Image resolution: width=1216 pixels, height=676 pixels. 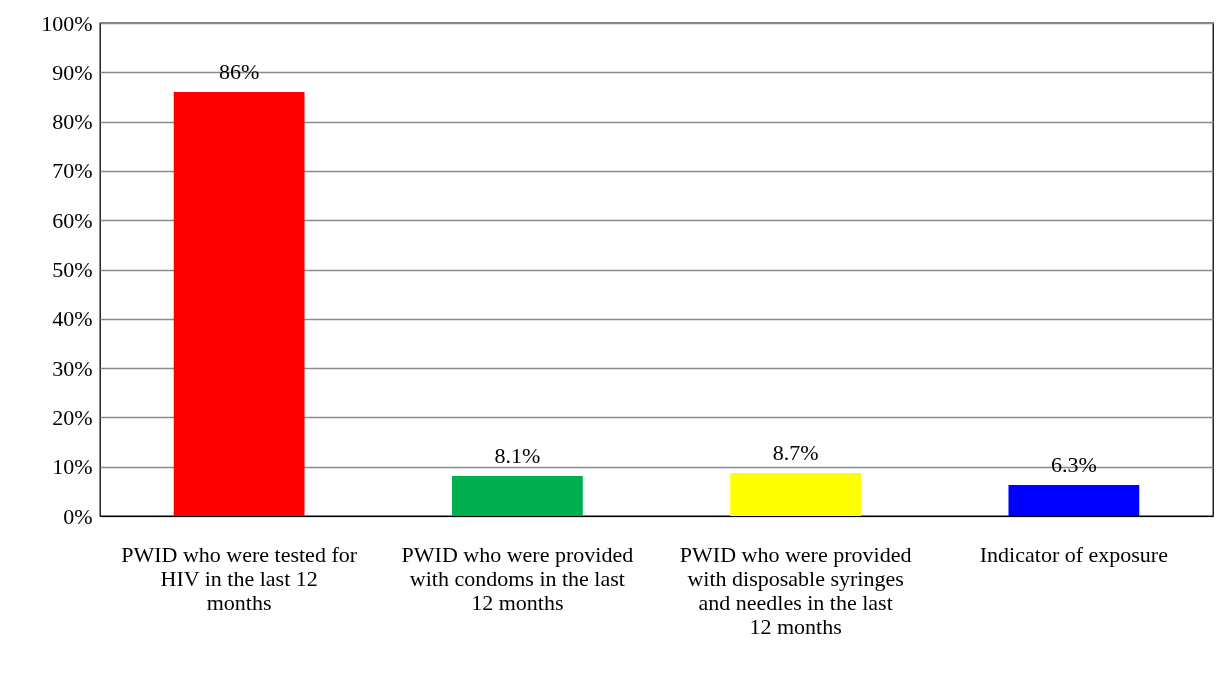 I want to click on y-tick-label: 50%, so click(x=72, y=269).